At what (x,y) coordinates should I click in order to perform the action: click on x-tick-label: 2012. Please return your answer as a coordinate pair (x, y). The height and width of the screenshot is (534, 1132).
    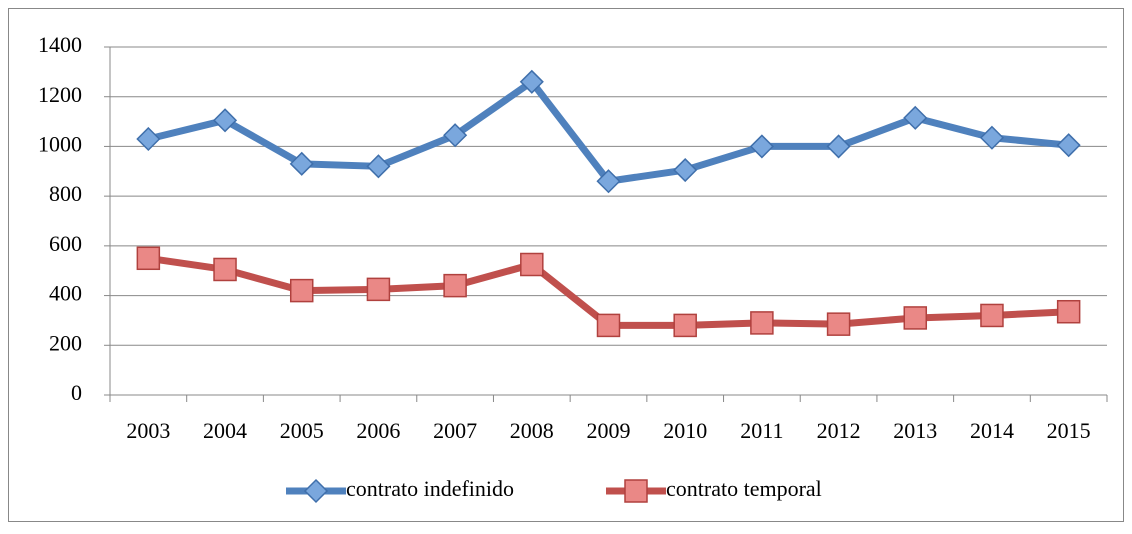
    Looking at the image, I should click on (839, 430).